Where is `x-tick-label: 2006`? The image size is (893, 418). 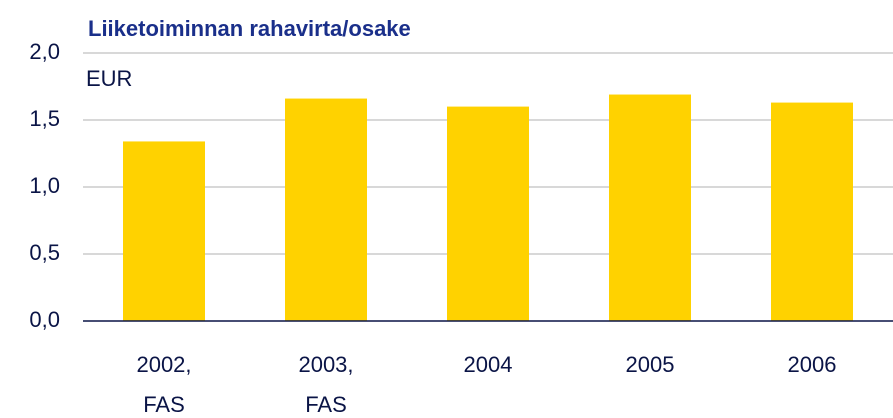
x-tick-label: 2006 is located at coordinates (812, 364).